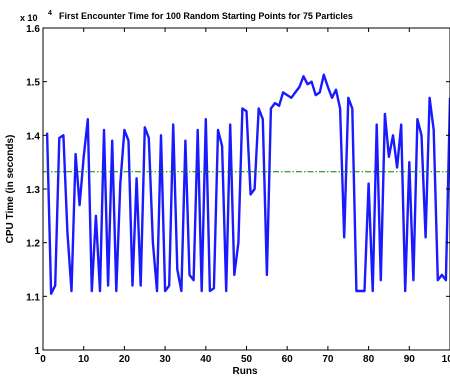 This screenshot has height=379, width=450. What do you see at coordinates (247, 359) in the screenshot?
I see `x-tick-label: 50` at bounding box center [247, 359].